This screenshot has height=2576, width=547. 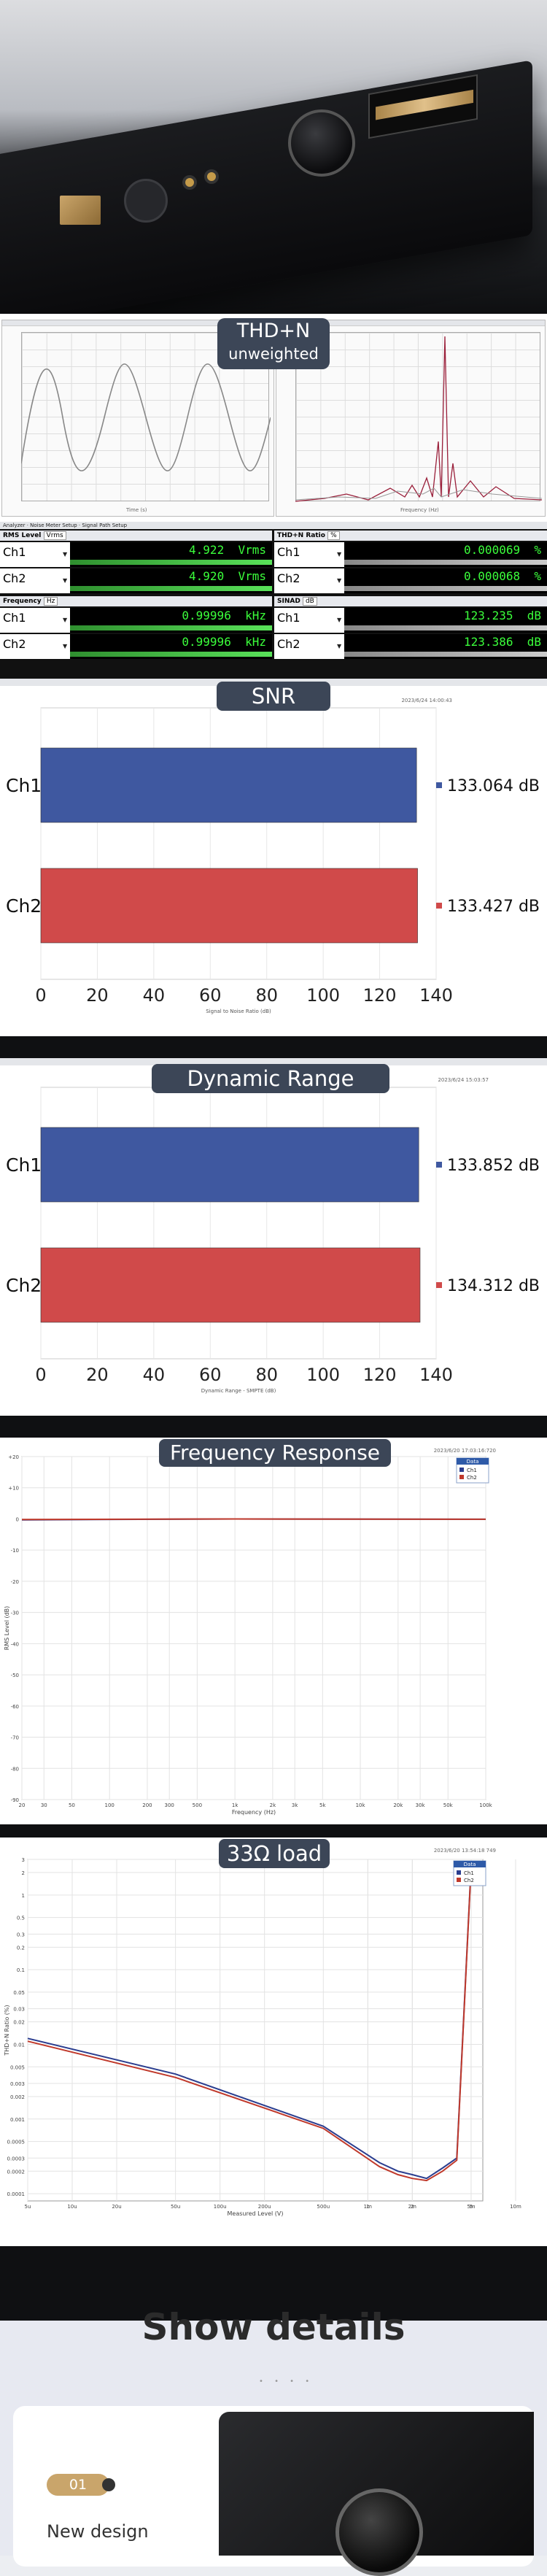 What do you see at coordinates (17, 1519) in the screenshot?
I see `y-tick-label: 0` at bounding box center [17, 1519].